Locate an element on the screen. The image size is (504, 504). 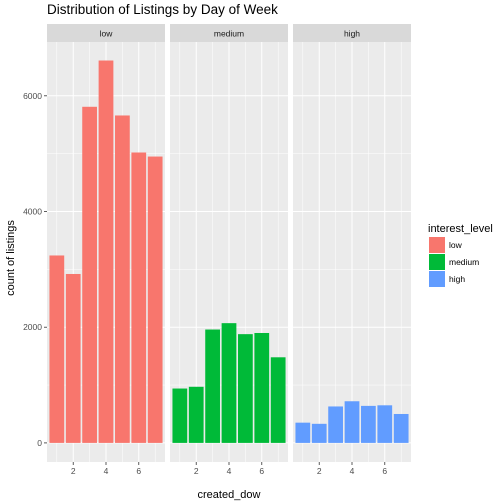
facet-strip-label: low is located at coordinates (107, 34).